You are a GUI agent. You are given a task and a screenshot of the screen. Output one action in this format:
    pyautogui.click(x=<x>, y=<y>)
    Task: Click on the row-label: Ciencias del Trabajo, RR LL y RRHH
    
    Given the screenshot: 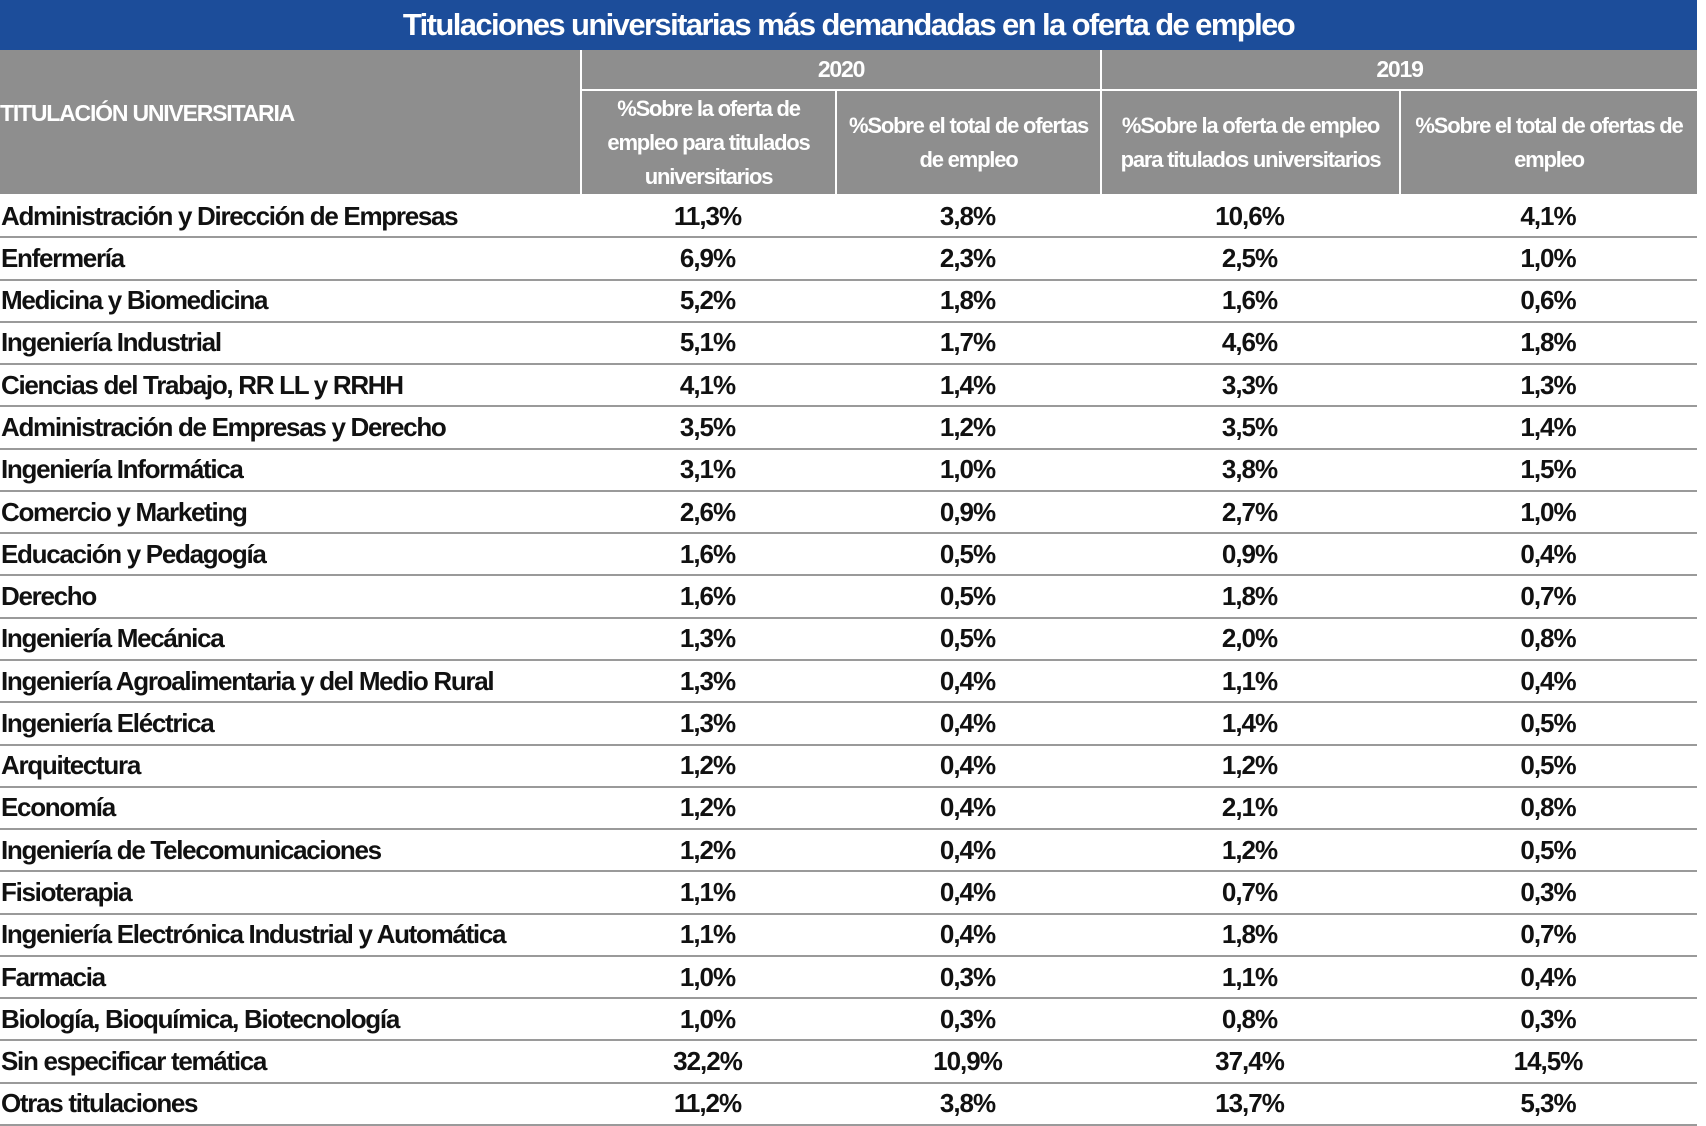 What is the action you would take?
    pyautogui.click(x=290, y=386)
    